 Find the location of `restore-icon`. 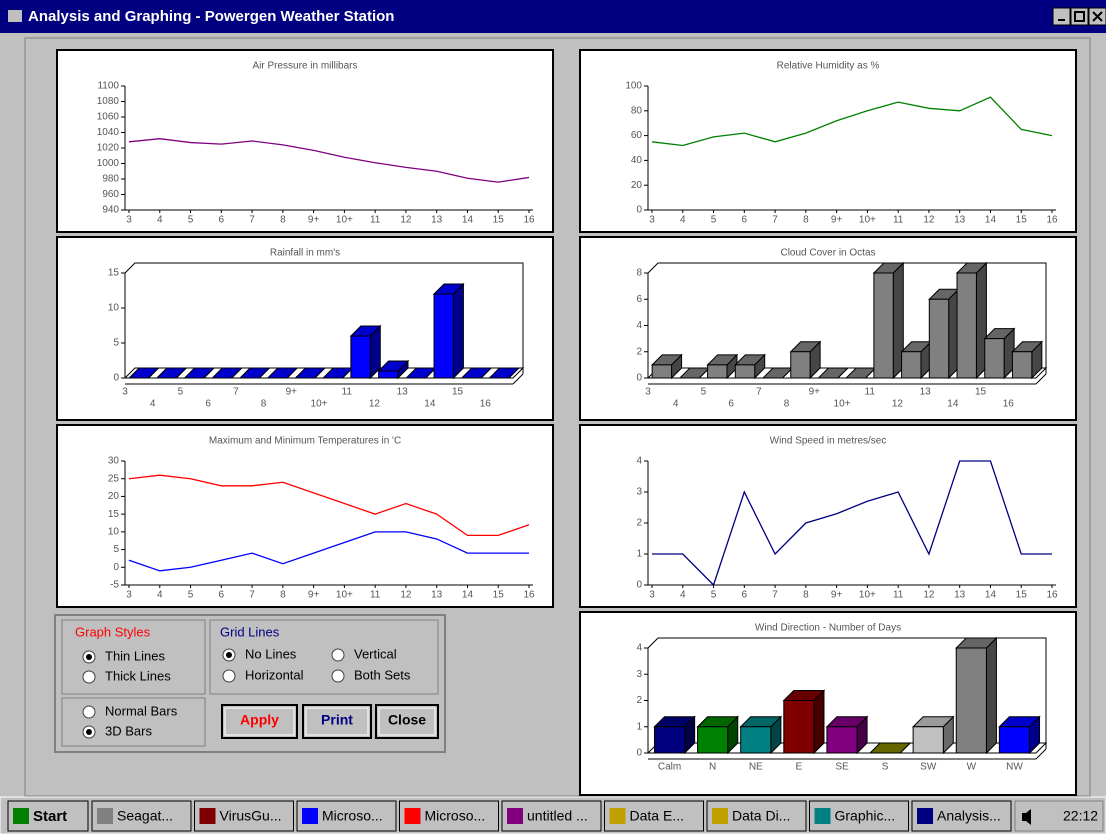

restore-icon is located at coordinates (1079, 16).